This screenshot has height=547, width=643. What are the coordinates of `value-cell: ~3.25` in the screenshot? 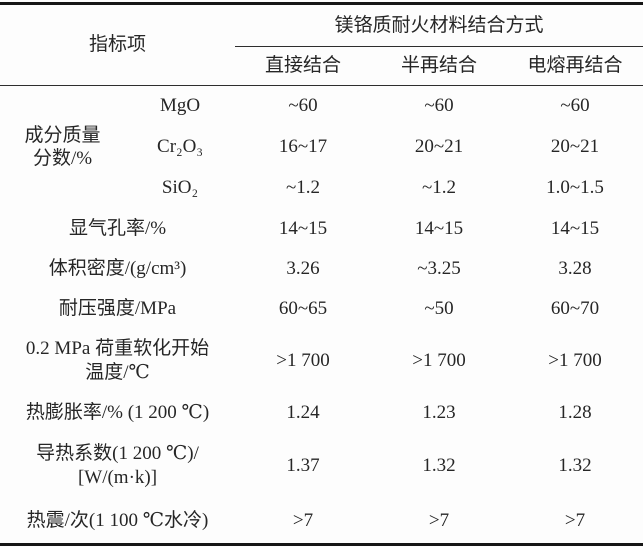 It's located at (439, 268).